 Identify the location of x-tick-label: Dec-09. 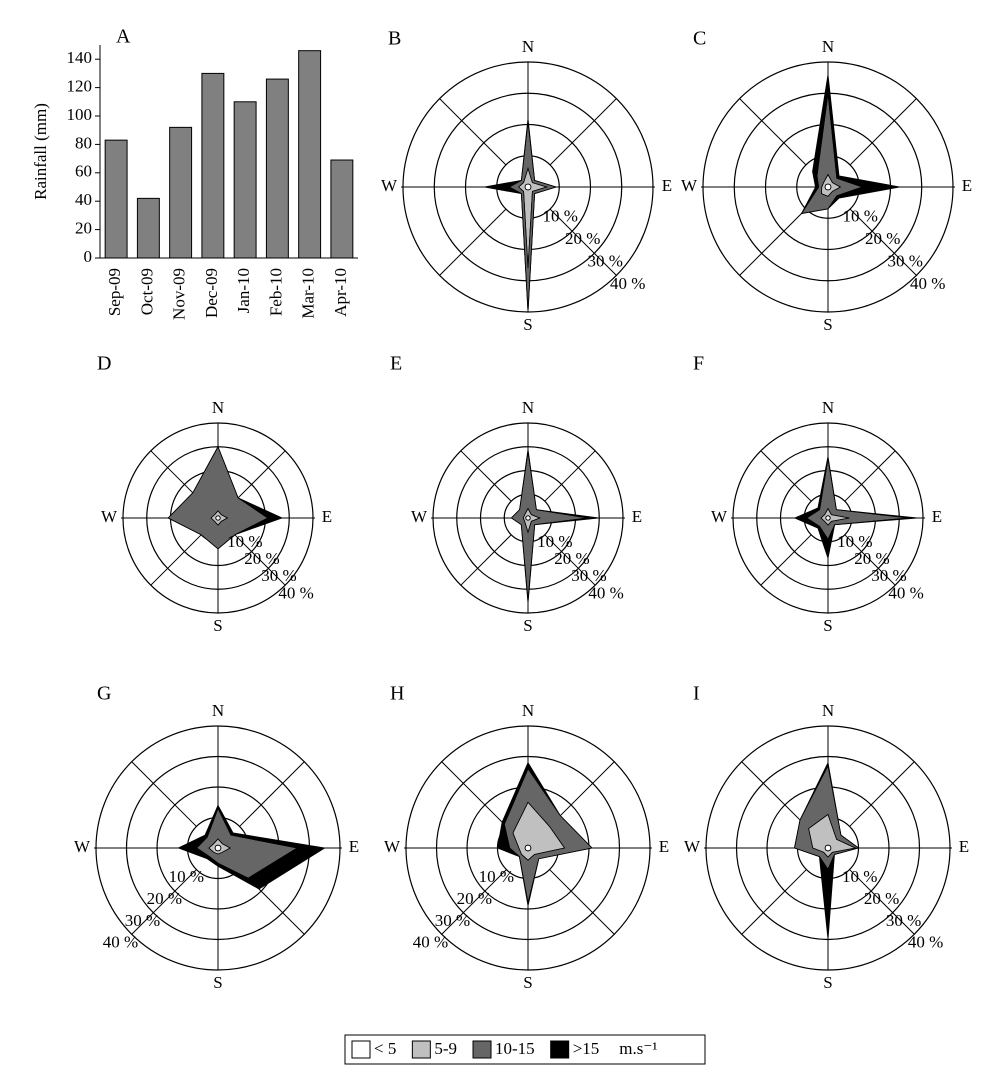
(211, 293).